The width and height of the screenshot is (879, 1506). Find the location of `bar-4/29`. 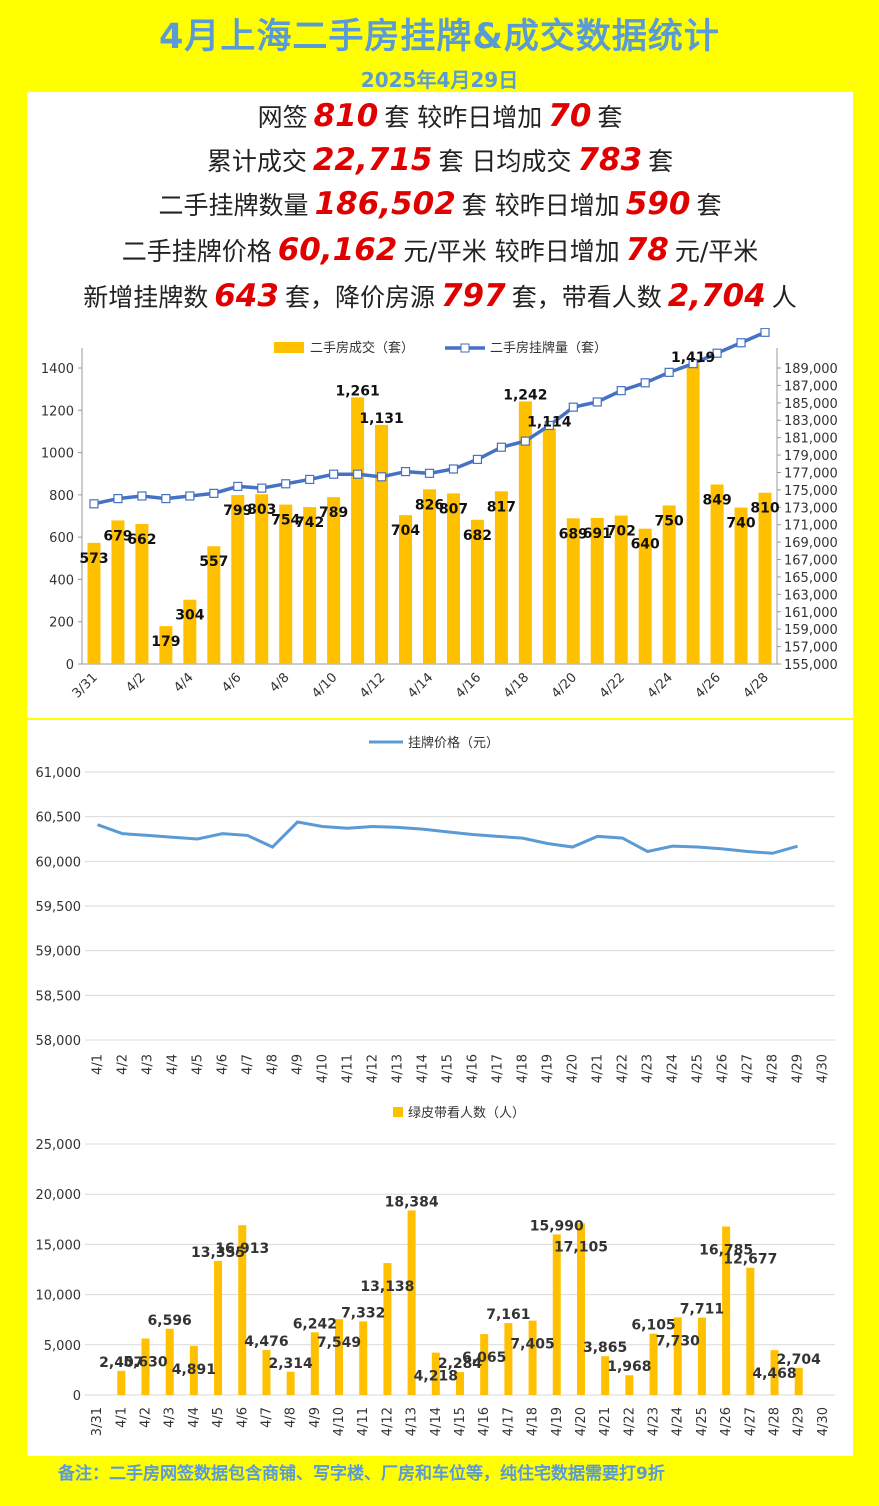

bar-4/29 is located at coordinates (798, 1381).